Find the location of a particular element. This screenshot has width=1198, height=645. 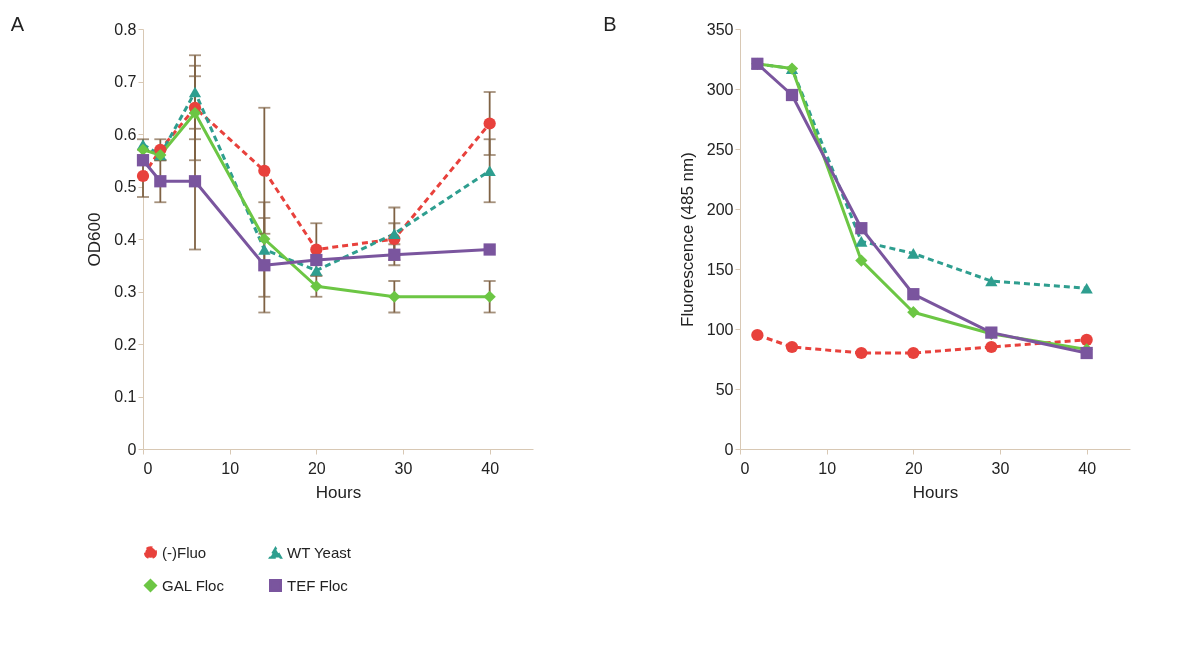

y-tick-label: 0.1 is located at coordinates (125, 396).